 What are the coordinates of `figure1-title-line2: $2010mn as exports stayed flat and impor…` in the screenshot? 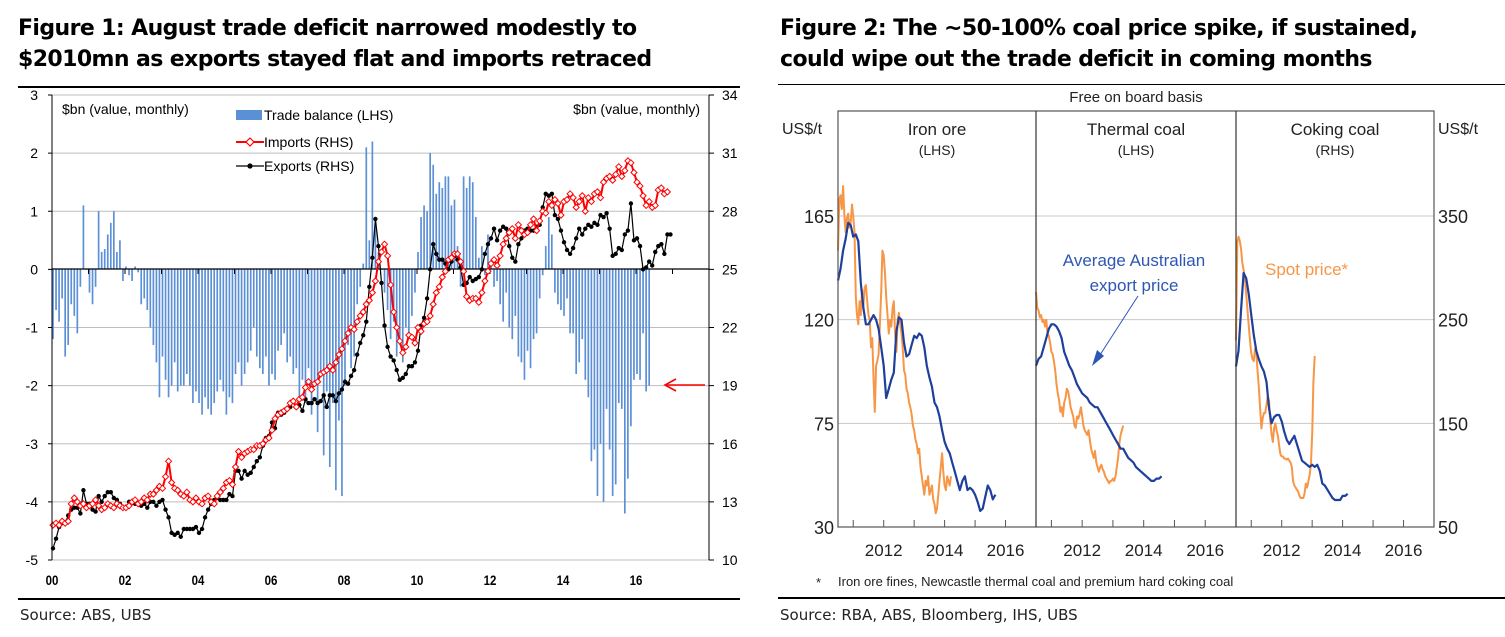 It's located at (335, 59).